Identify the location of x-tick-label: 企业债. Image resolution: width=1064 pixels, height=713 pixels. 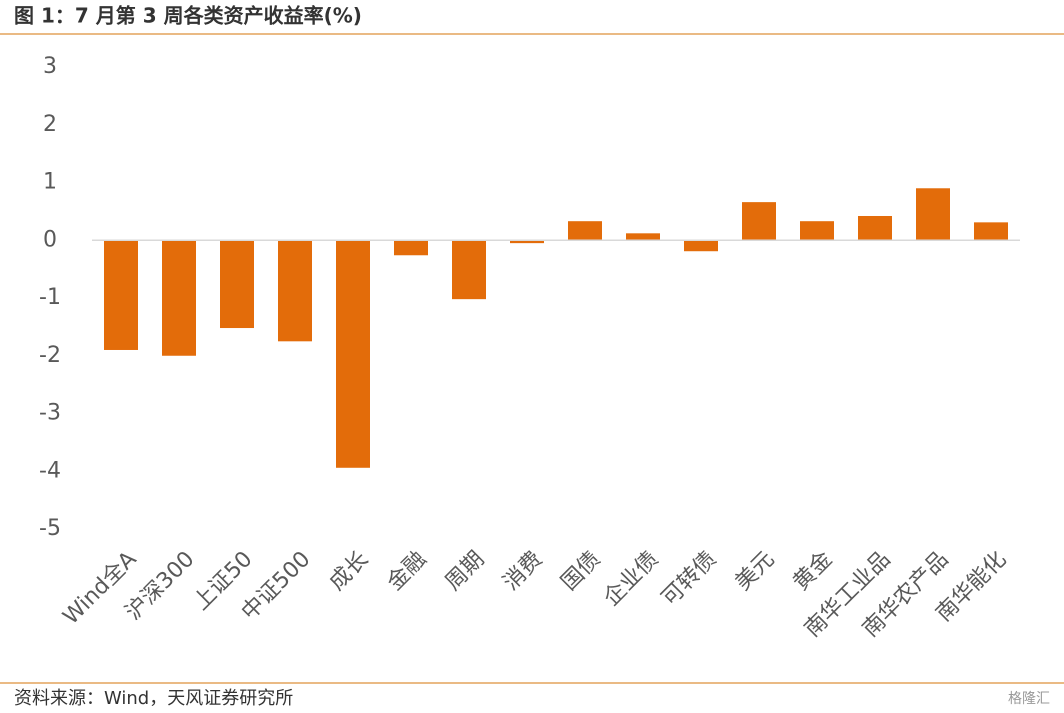
(631, 579).